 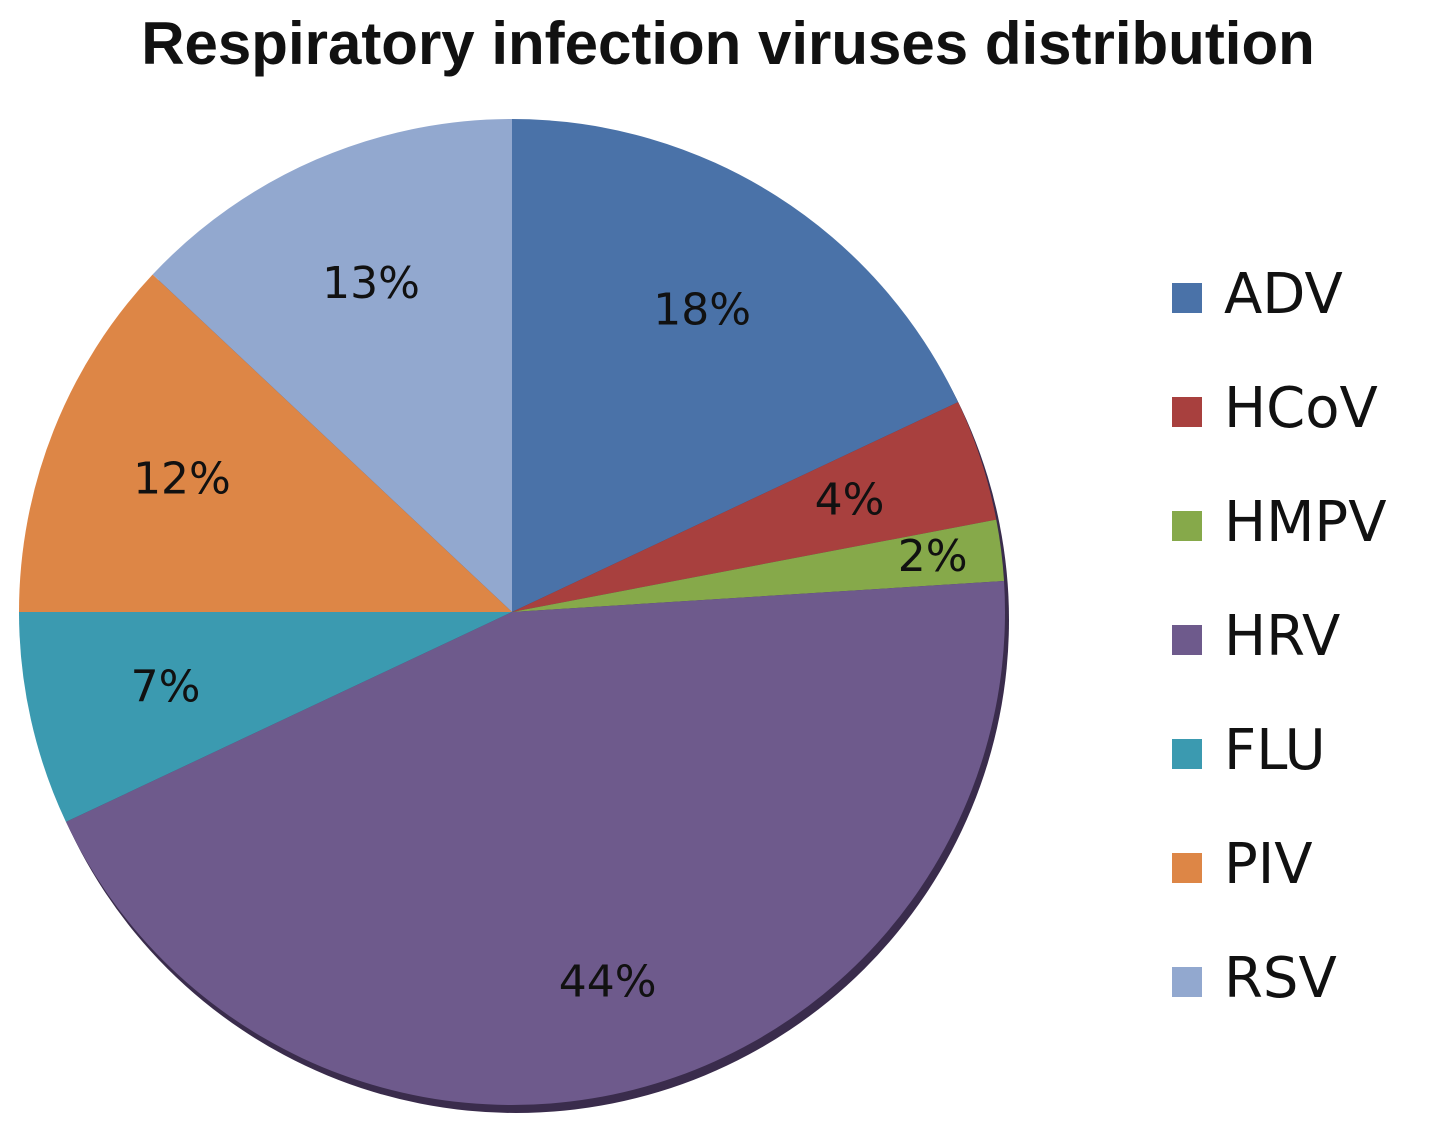 What do you see at coordinates (702, 309) in the screenshot?
I see `slice-label-adv: 18%` at bounding box center [702, 309].